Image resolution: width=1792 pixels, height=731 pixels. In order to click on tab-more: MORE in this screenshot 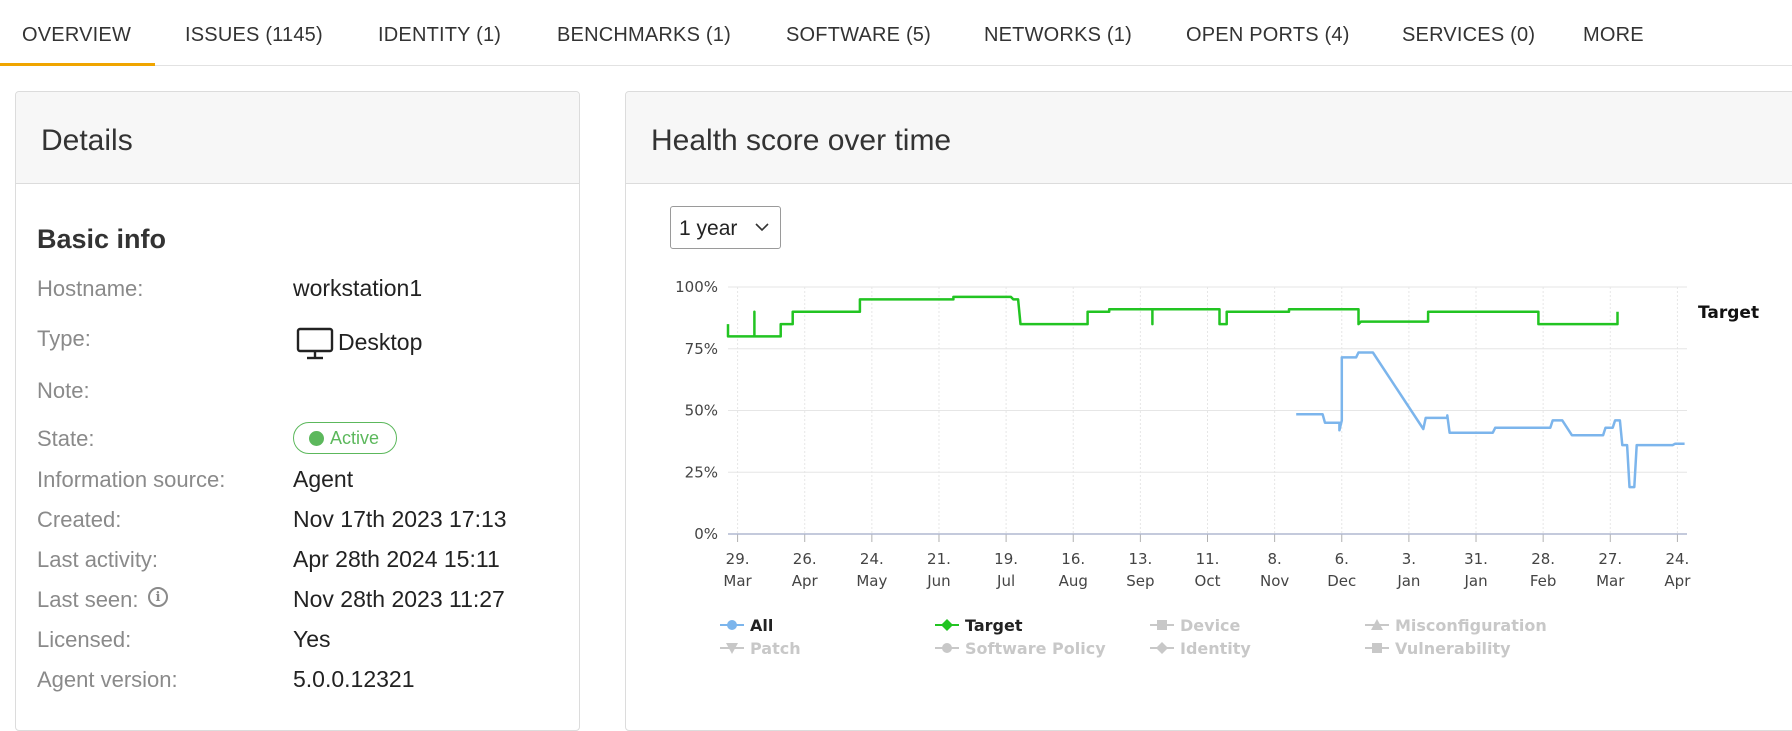, I will do `click(1613, 35)`.